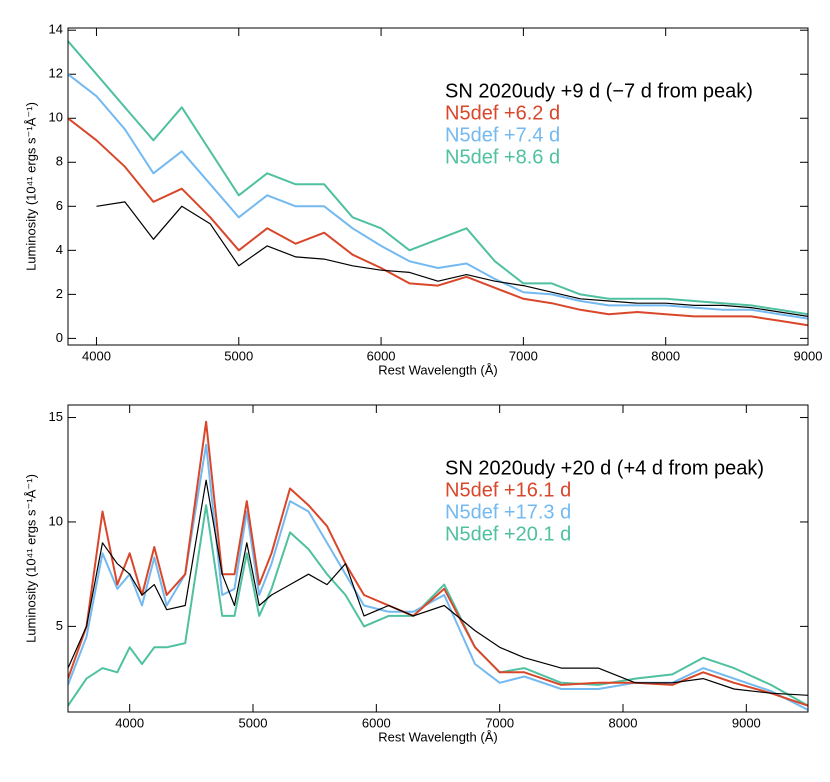  I want to click on legend-entry: SN 2020udy +9 d (−7 d from peak), so click(599, 91).